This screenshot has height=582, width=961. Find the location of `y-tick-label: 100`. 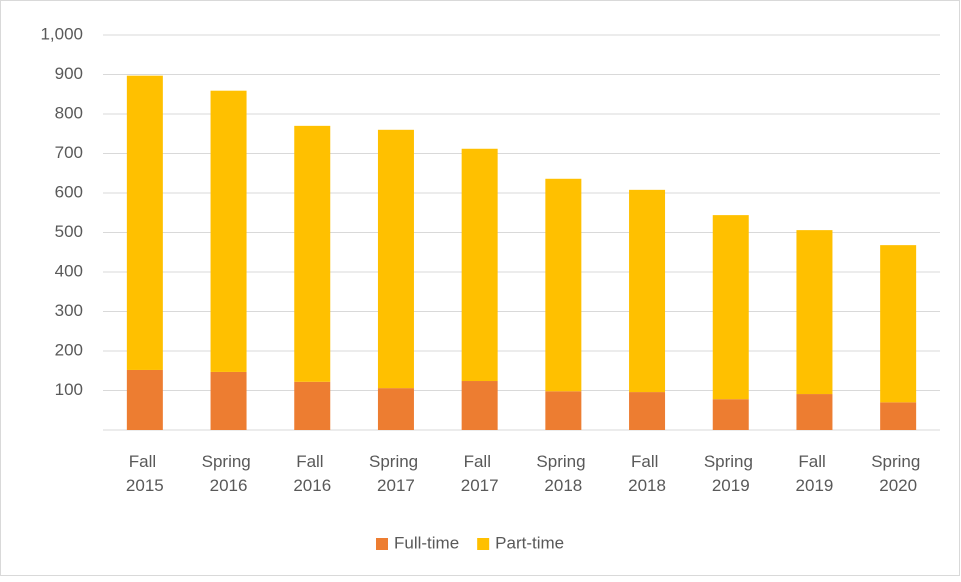

y-tick-label: 100 is located at coordinates (69, 389).